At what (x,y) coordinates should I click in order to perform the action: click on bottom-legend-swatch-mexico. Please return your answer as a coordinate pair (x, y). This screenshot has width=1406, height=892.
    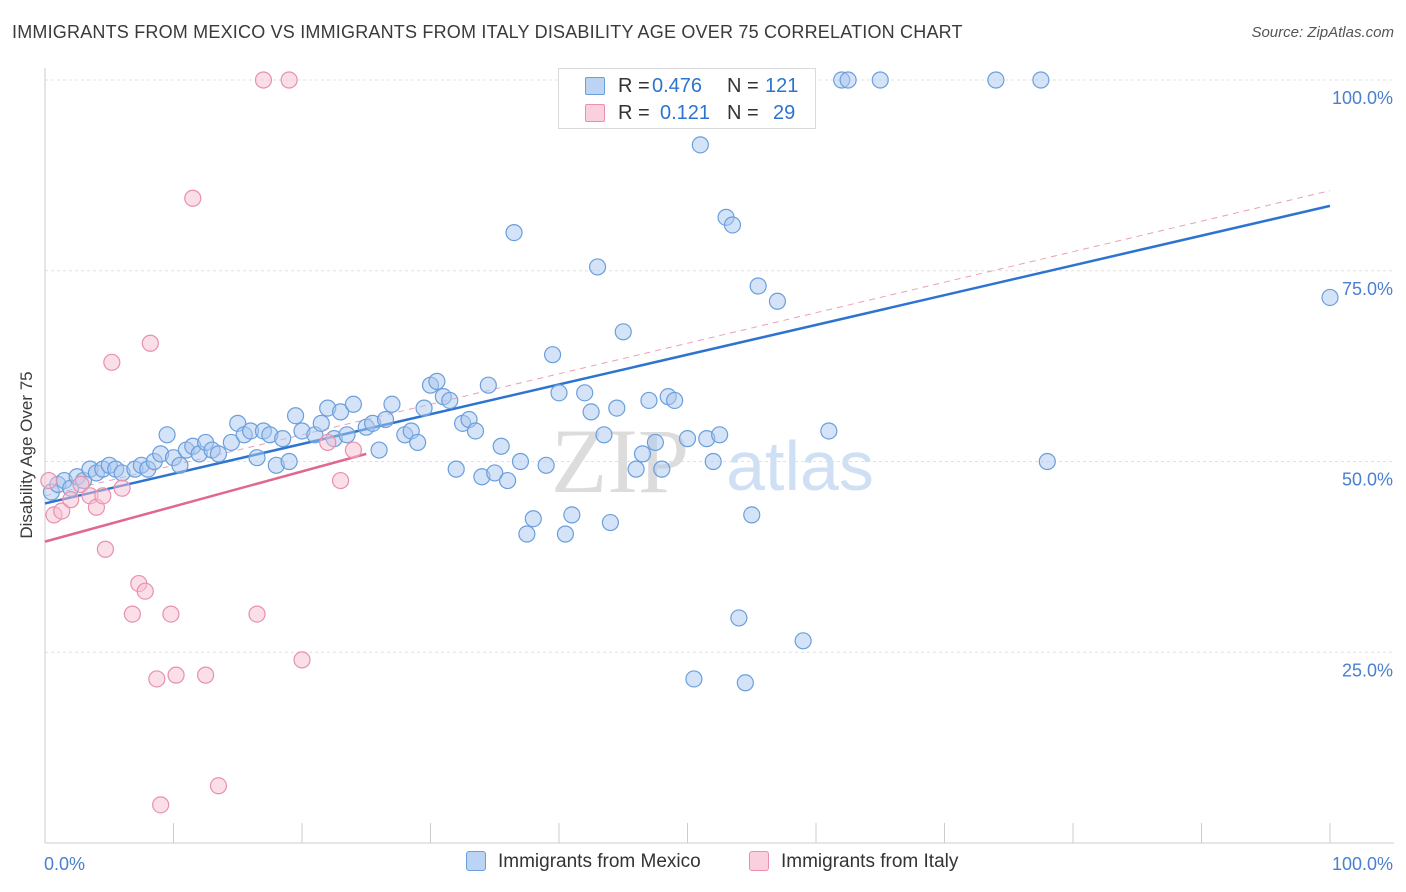
    Looking at the image, I should click on (476, 861).